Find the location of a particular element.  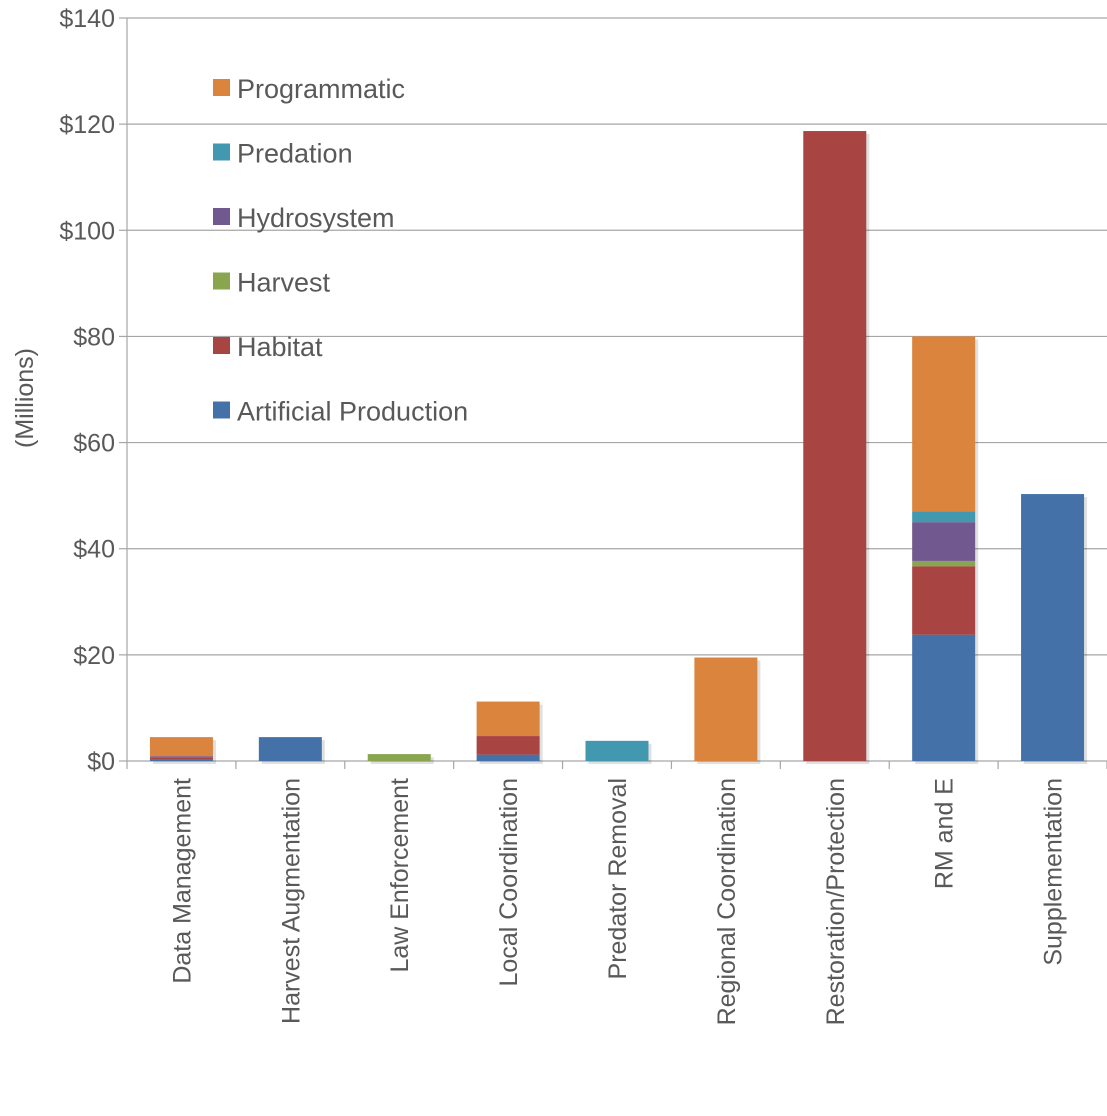

x-tick-label: Data Management is located at coordinates (182, 881).